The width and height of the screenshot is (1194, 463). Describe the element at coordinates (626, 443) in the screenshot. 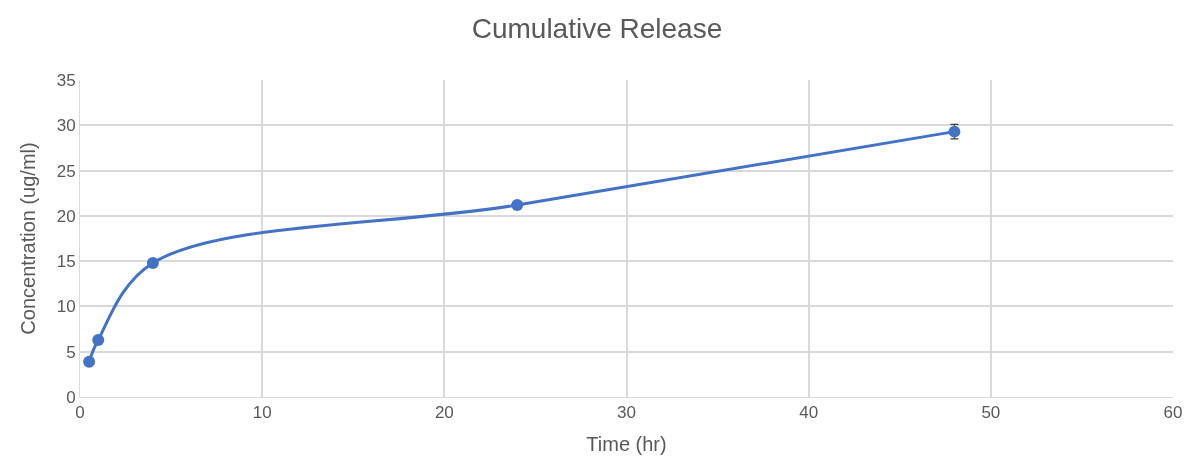

I see `x-axis-title: Time (hr)` at that location.